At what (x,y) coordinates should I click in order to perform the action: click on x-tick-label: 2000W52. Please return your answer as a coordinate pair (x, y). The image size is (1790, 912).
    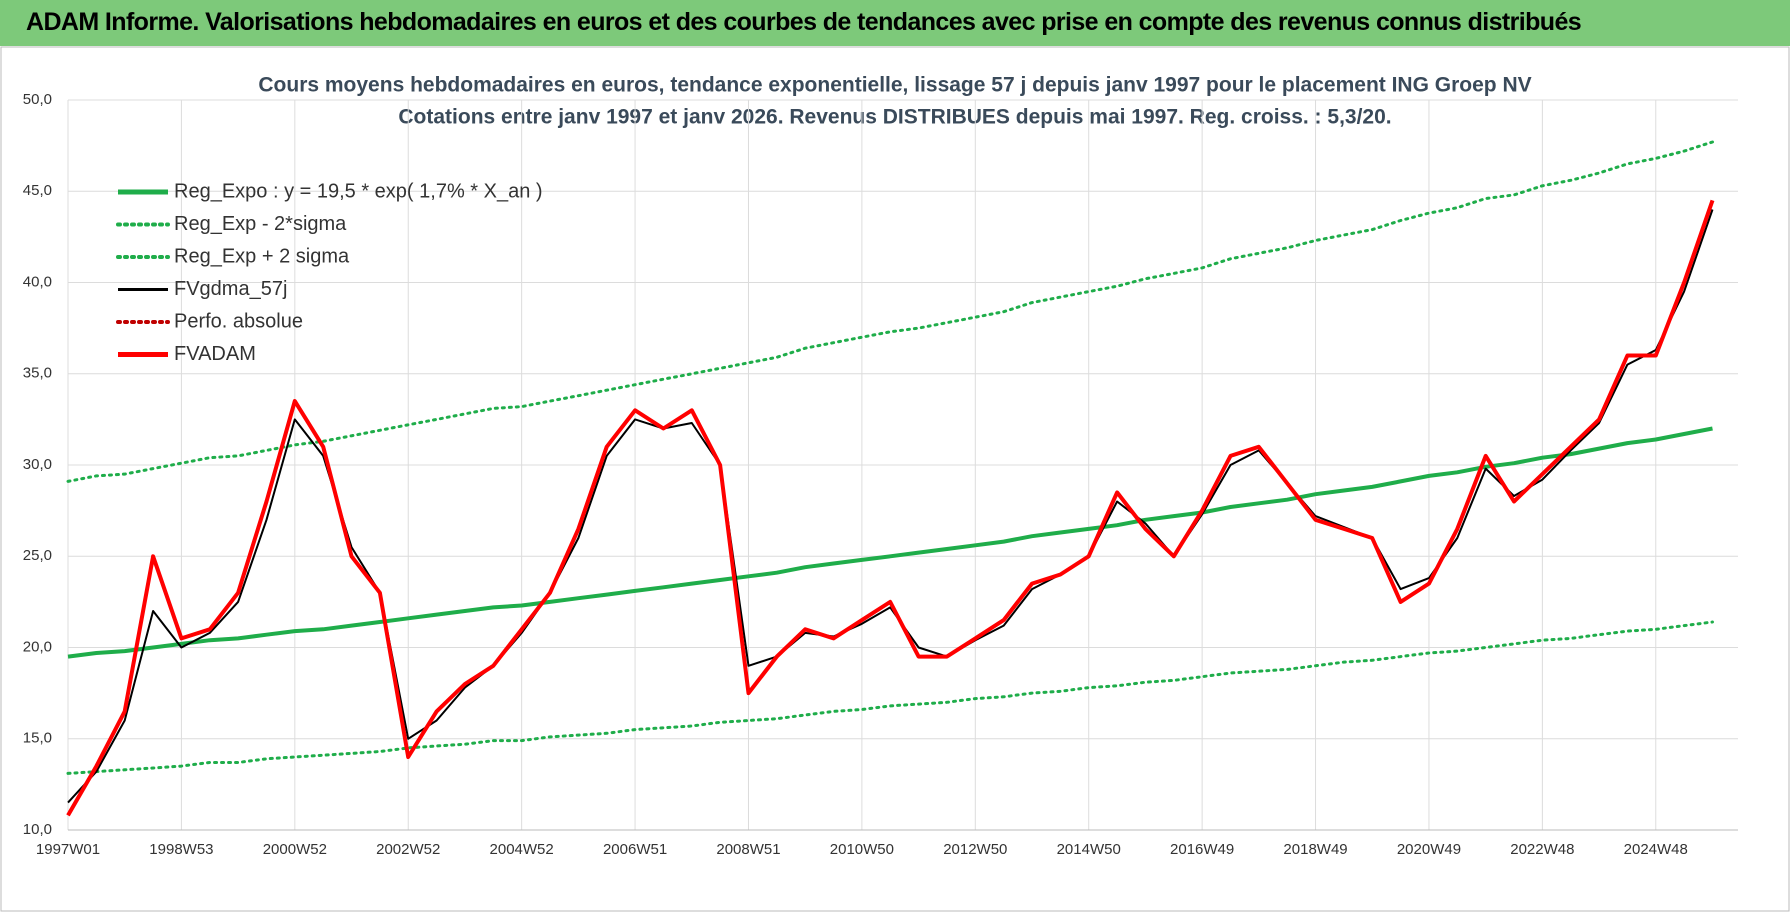
    Looking at the image, I should click on (295, 849).